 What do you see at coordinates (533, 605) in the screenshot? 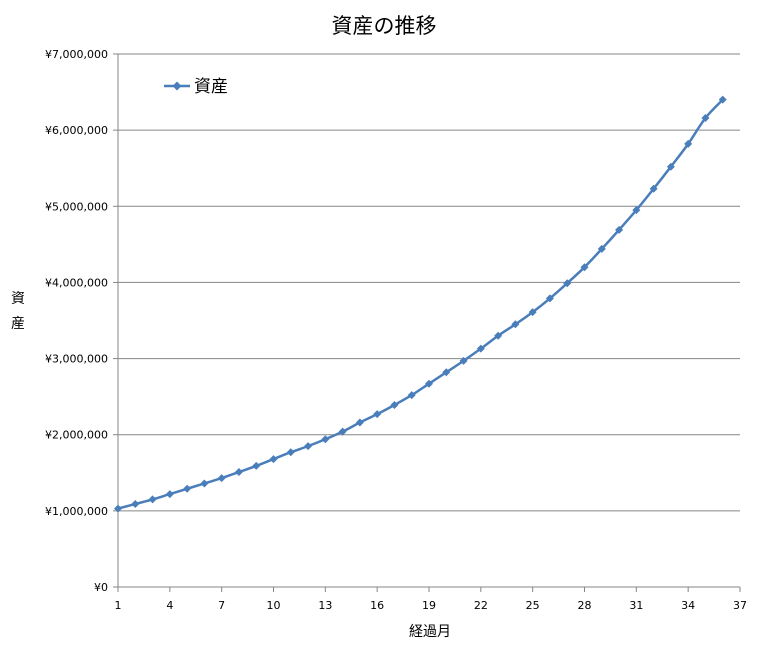
I see `x-tick-label: 25` at bounding box center [533, 605].